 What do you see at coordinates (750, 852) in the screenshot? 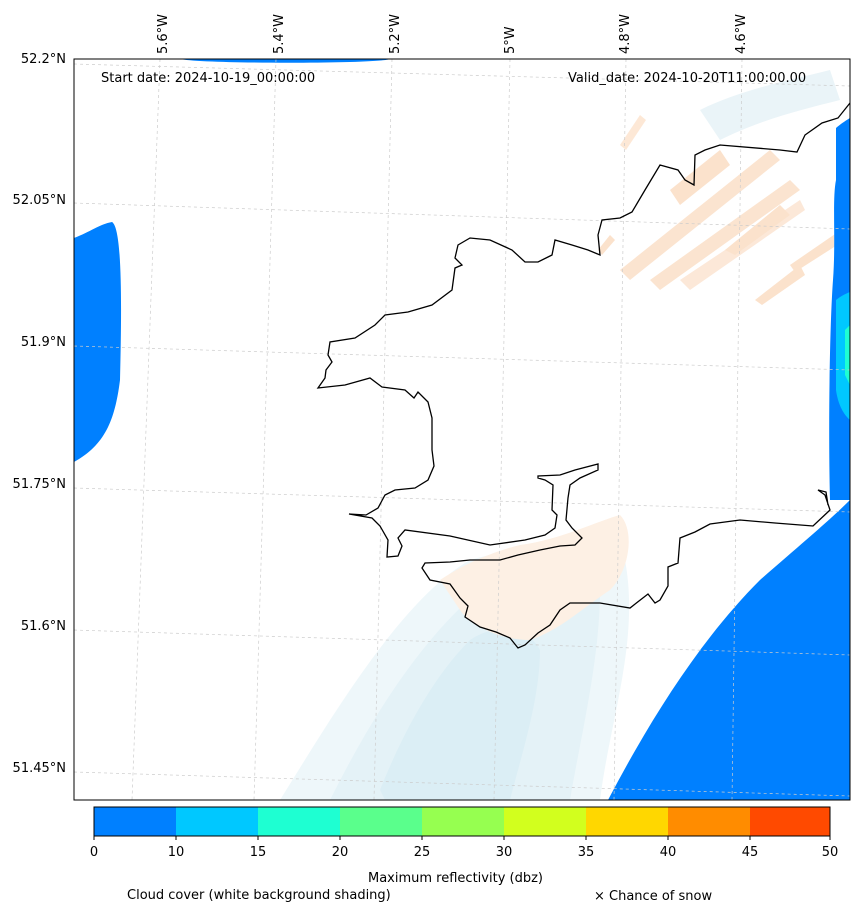
I see `colorbar-tick: 45` at bounding box center [750, 852].